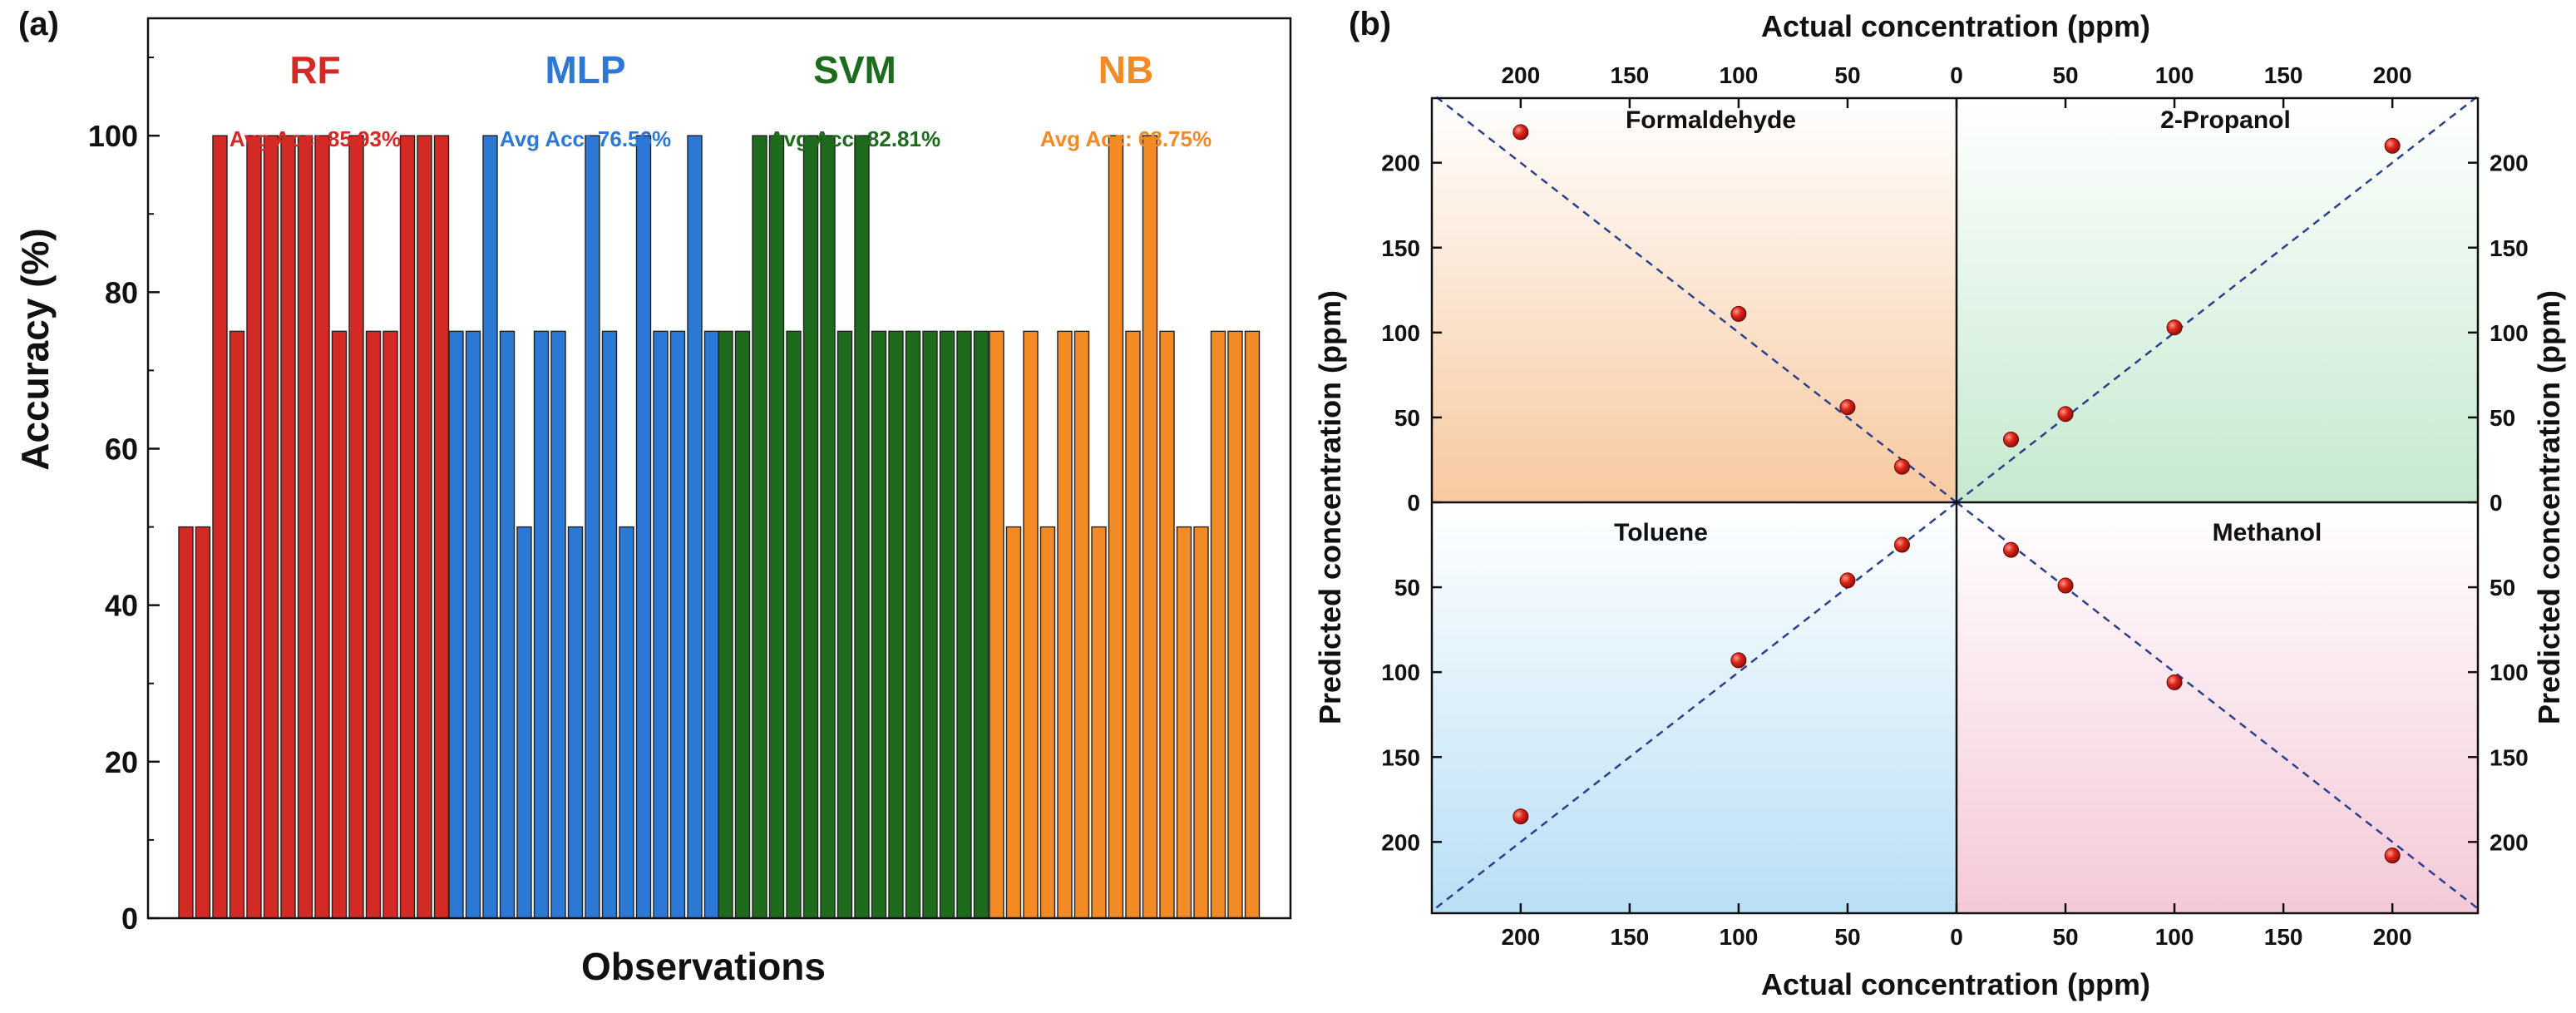  Describe the element at coordinates (2502, 418) in the screenshot. I see `ytick-label-right-5: 50` at that location.